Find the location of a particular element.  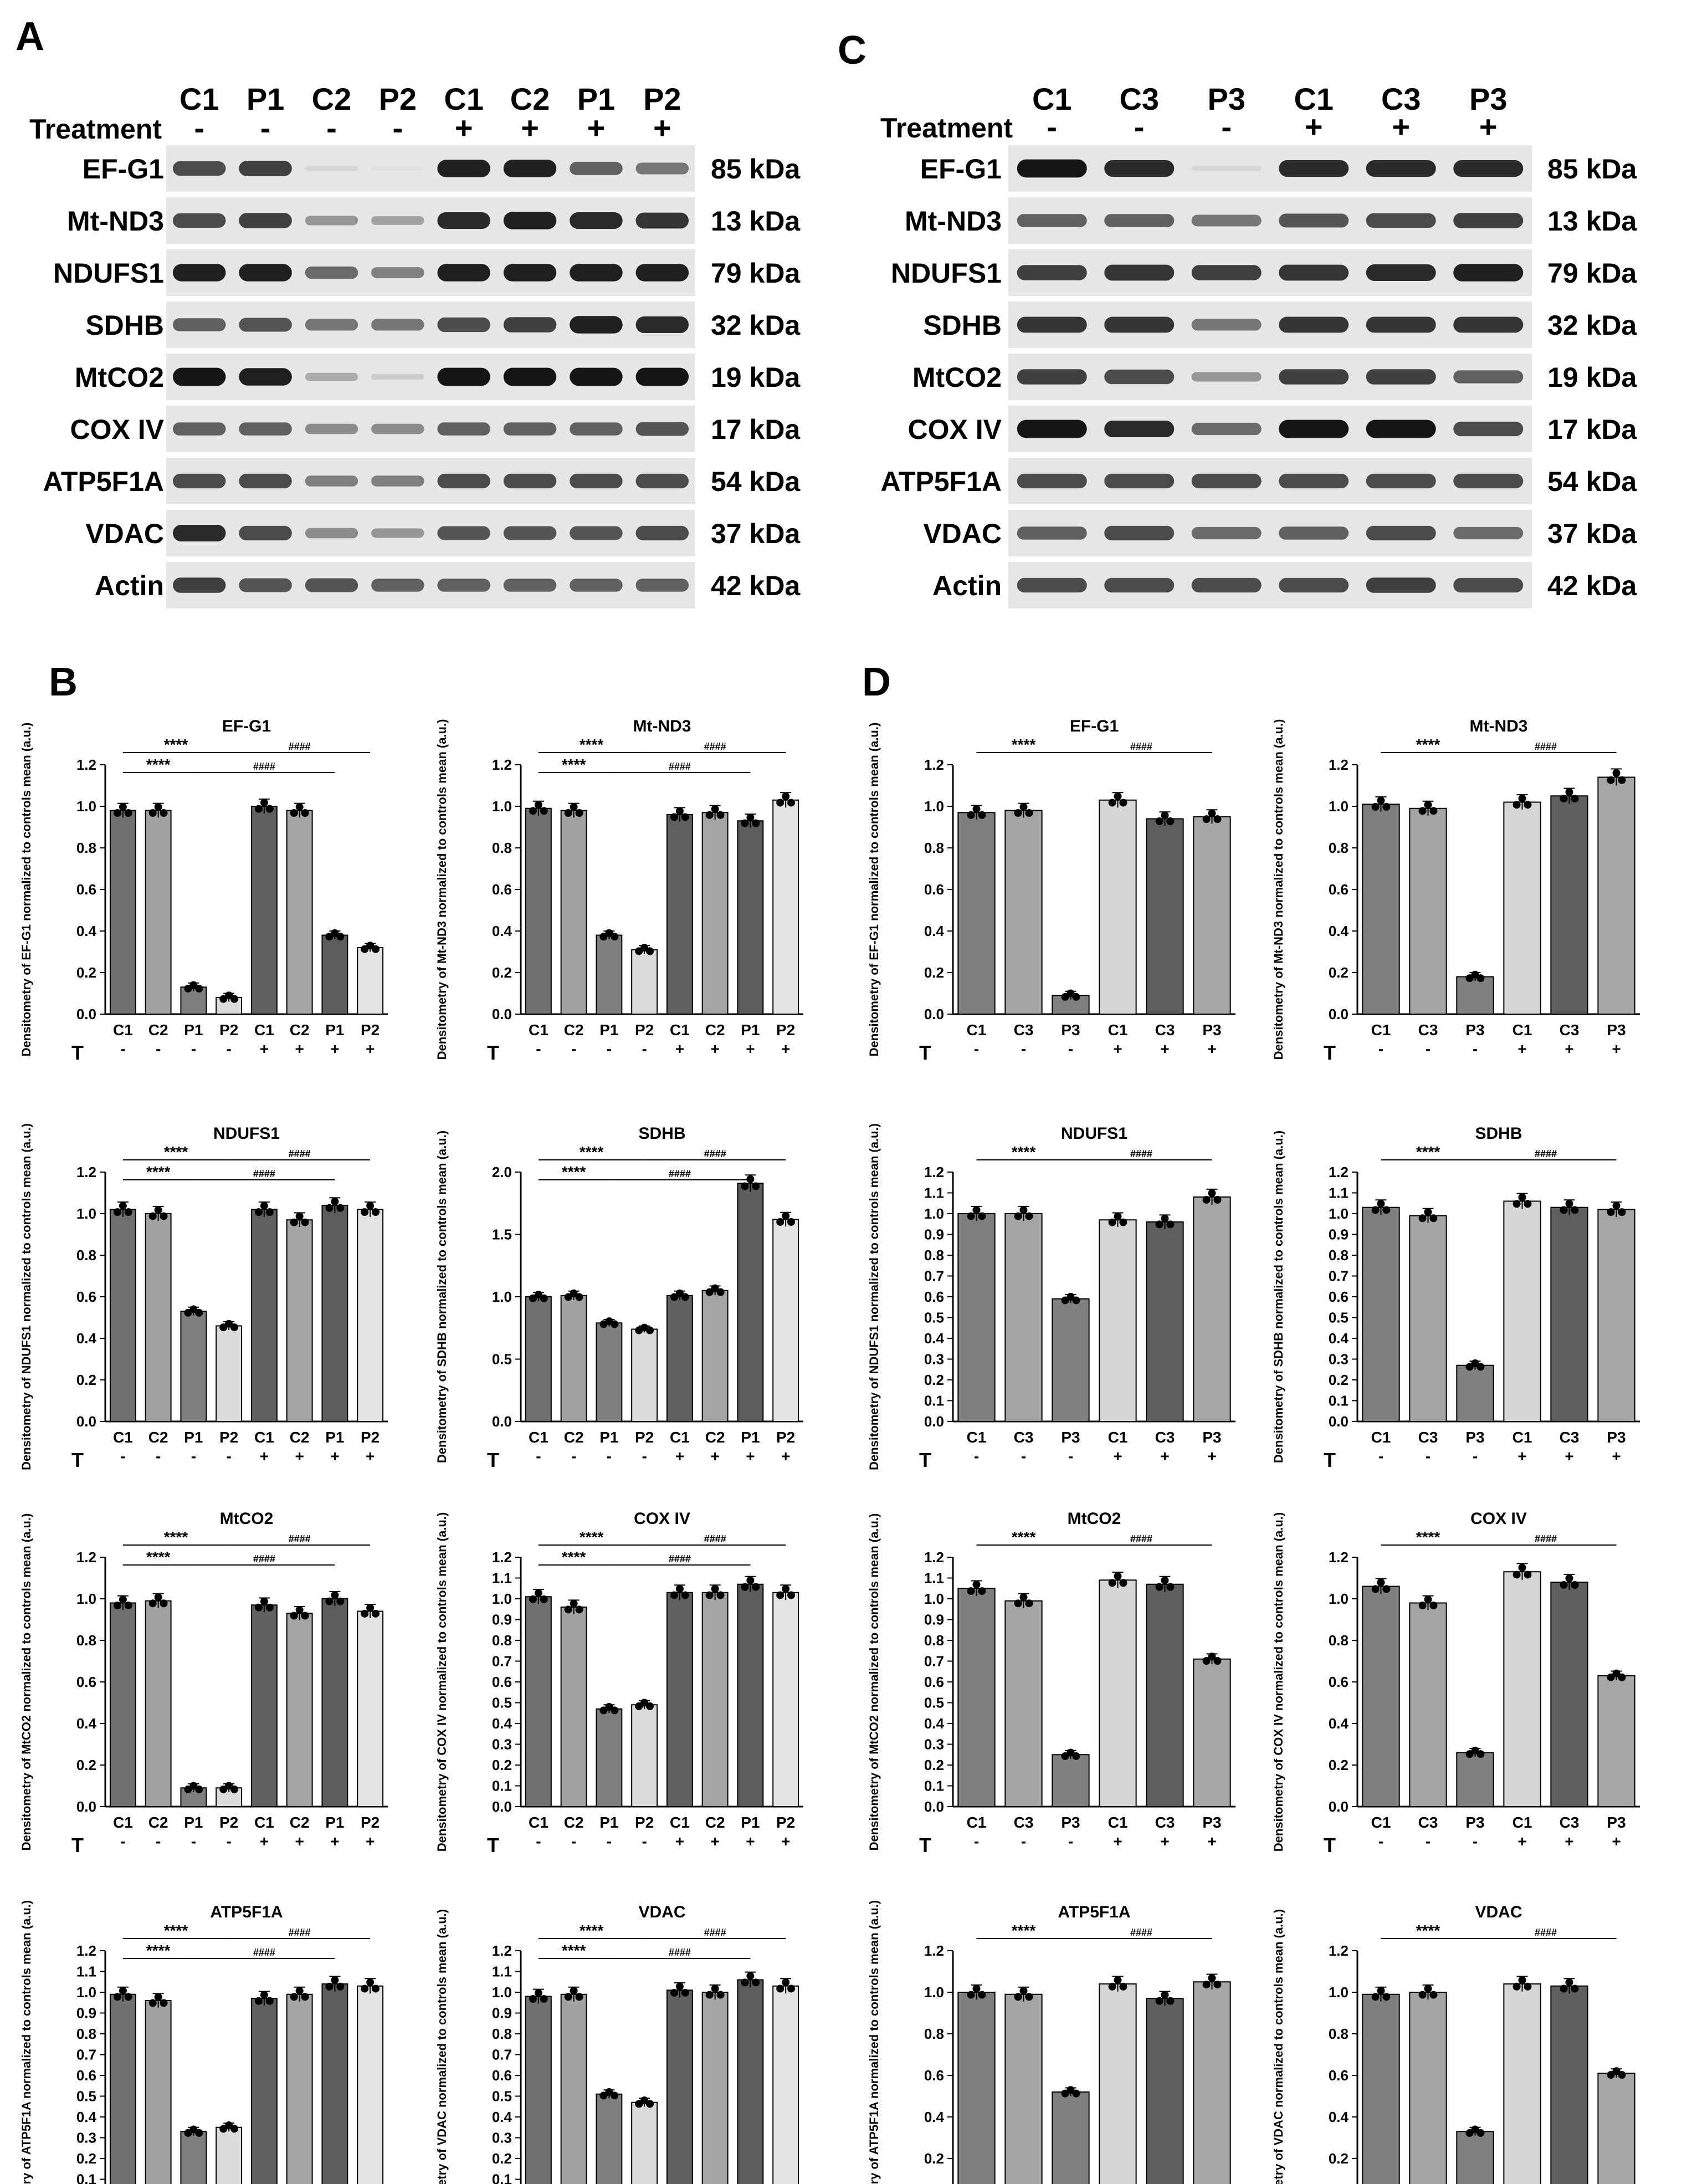

y-tick-label: 0.2 is located at coordinates (86, 2158).